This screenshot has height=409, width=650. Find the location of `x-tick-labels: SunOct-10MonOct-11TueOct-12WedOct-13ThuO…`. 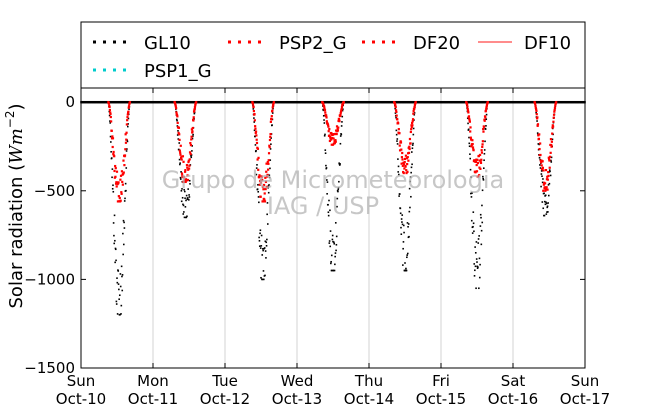

x-tick-labels: SunOct-10MonOct-11TueOct-12WedOct-13ThuO… is located at coordinates (333, 390).